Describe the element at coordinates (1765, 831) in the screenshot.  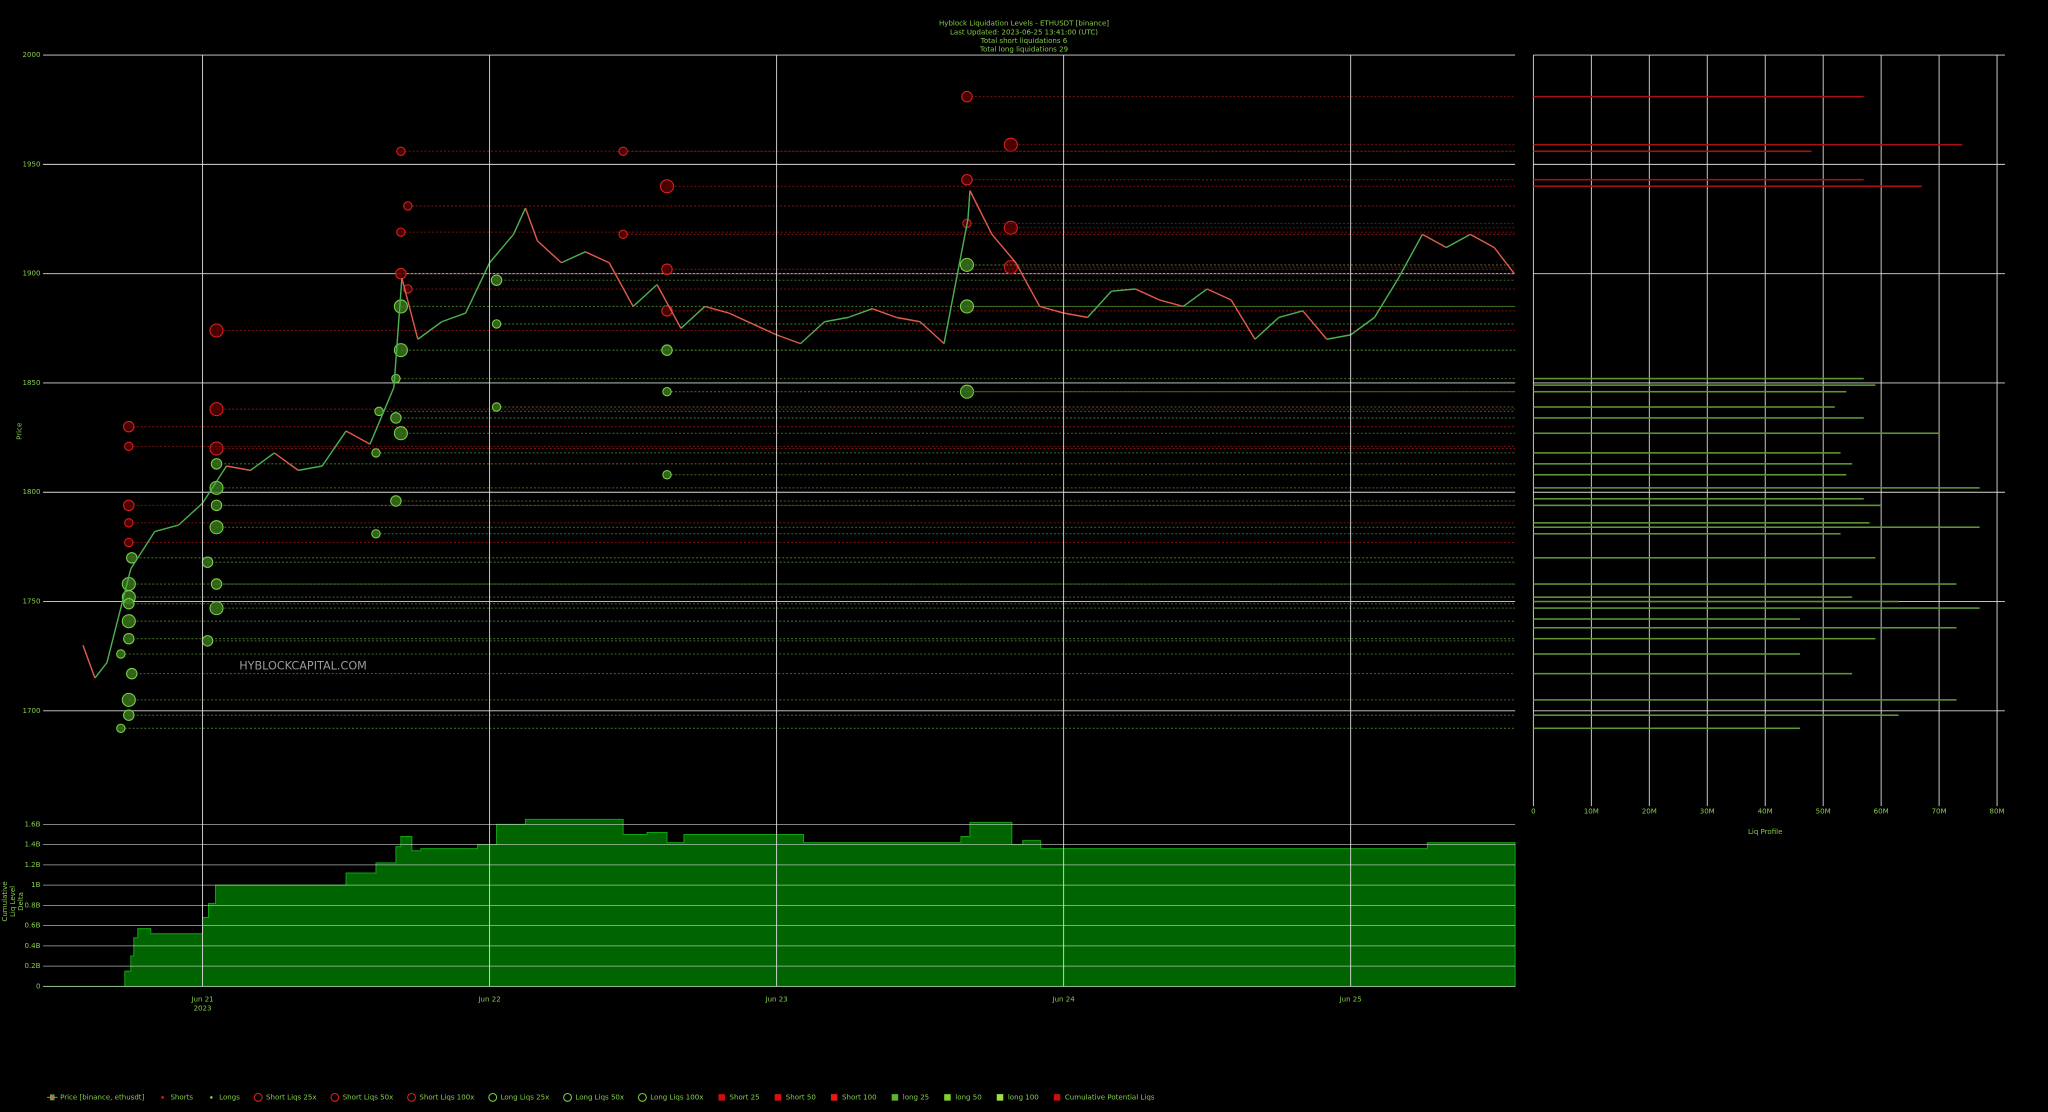
I see `x-axis-label: Liq Profile` at that location.